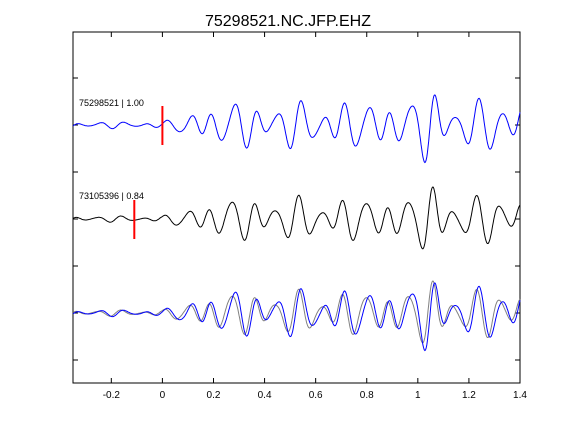 This screenshot has height=432, width=576. I want to click on x-tick-label: 0.2, so click(214, 395).